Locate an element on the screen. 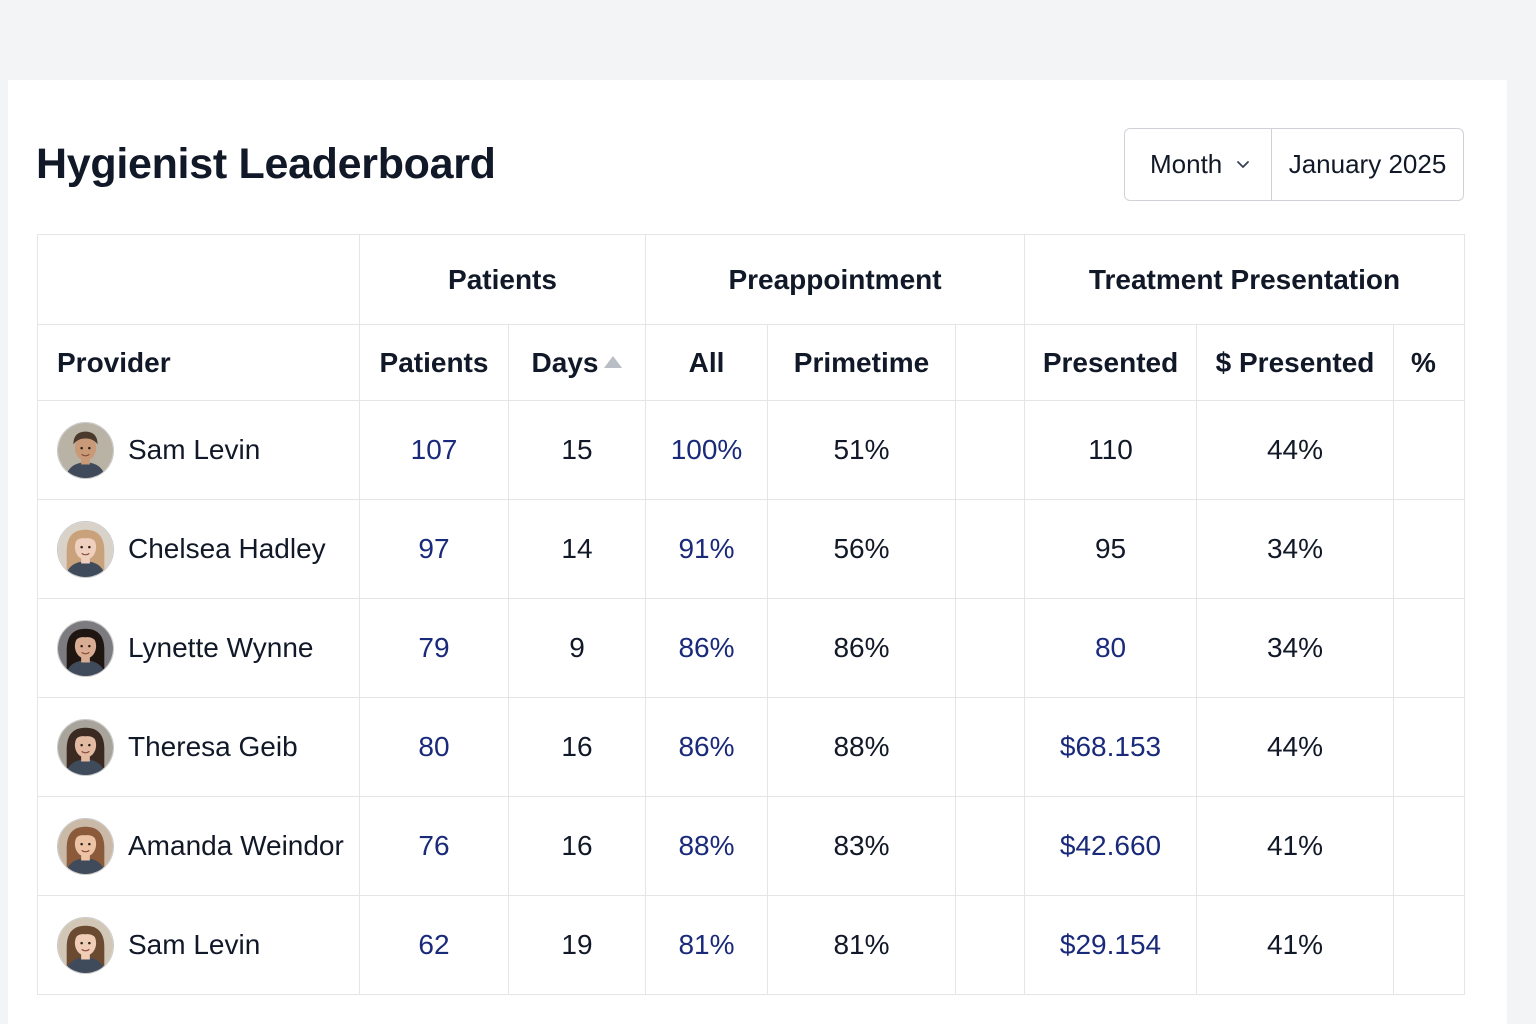 The height and width of the screenshot is (1024, 1536). days-value: 9 is located at coordinates (577, 648).